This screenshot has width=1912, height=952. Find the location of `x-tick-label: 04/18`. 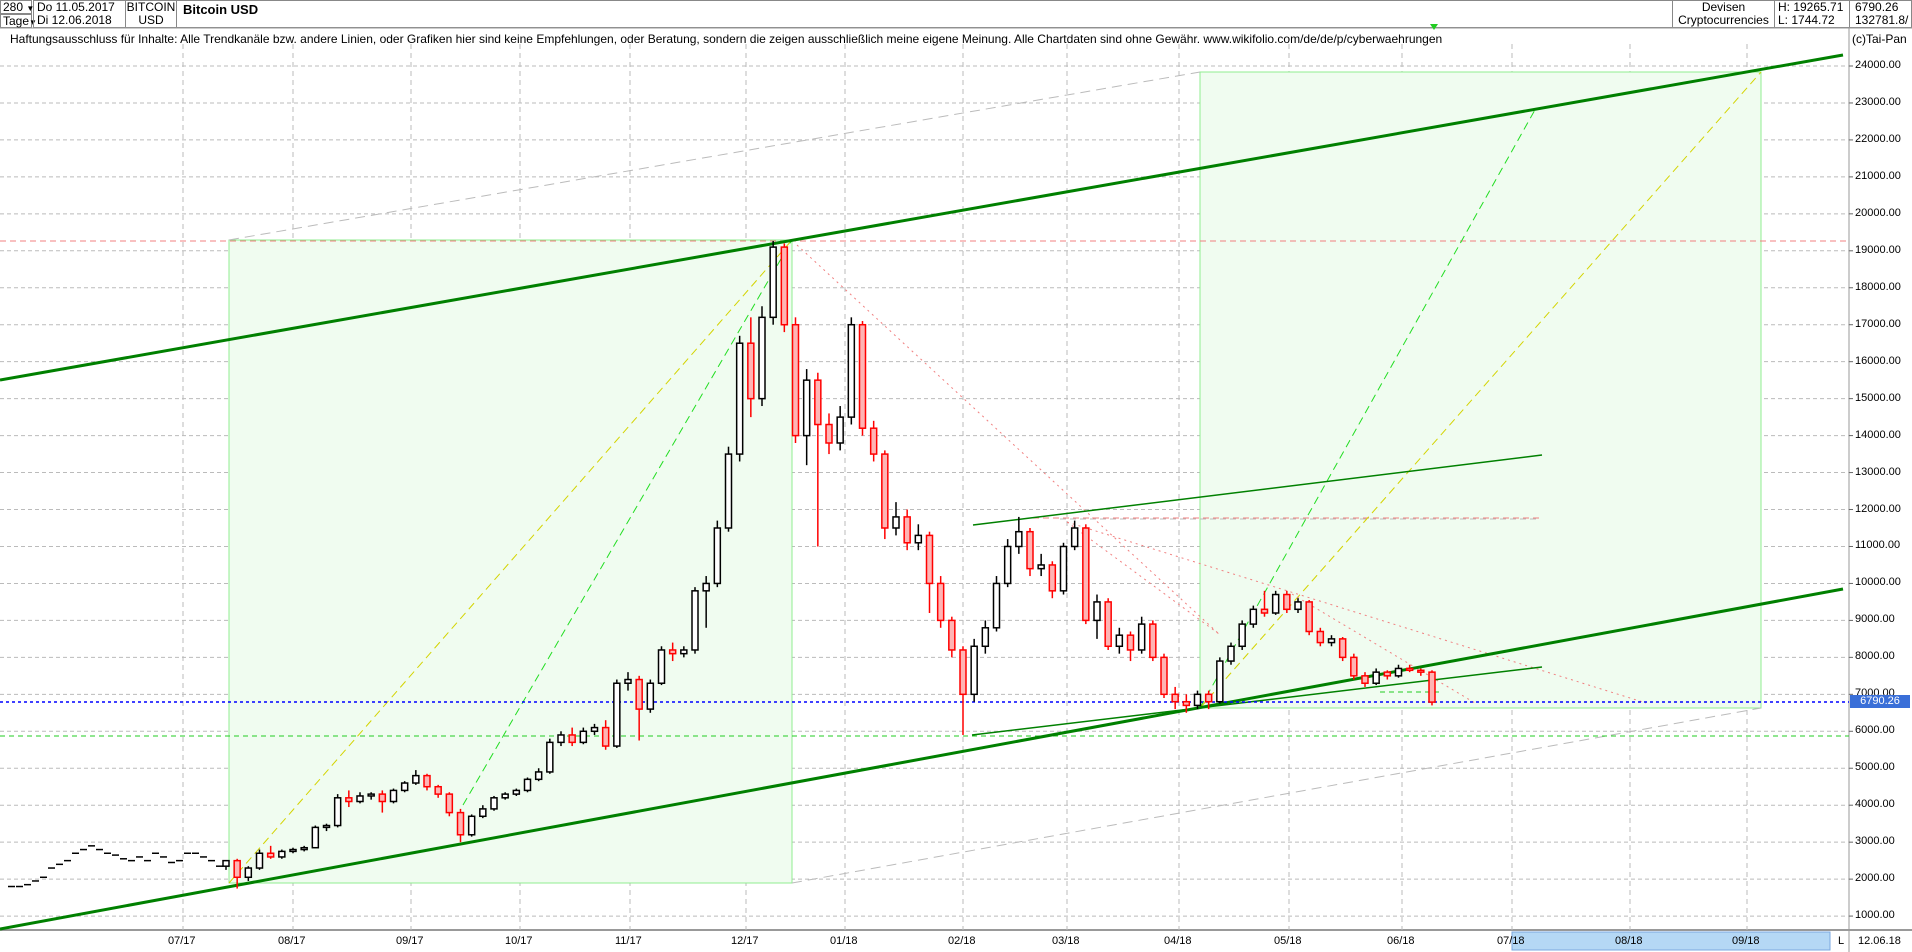

x-tick-label: 04/18 is located at coordinates (1178, 941).